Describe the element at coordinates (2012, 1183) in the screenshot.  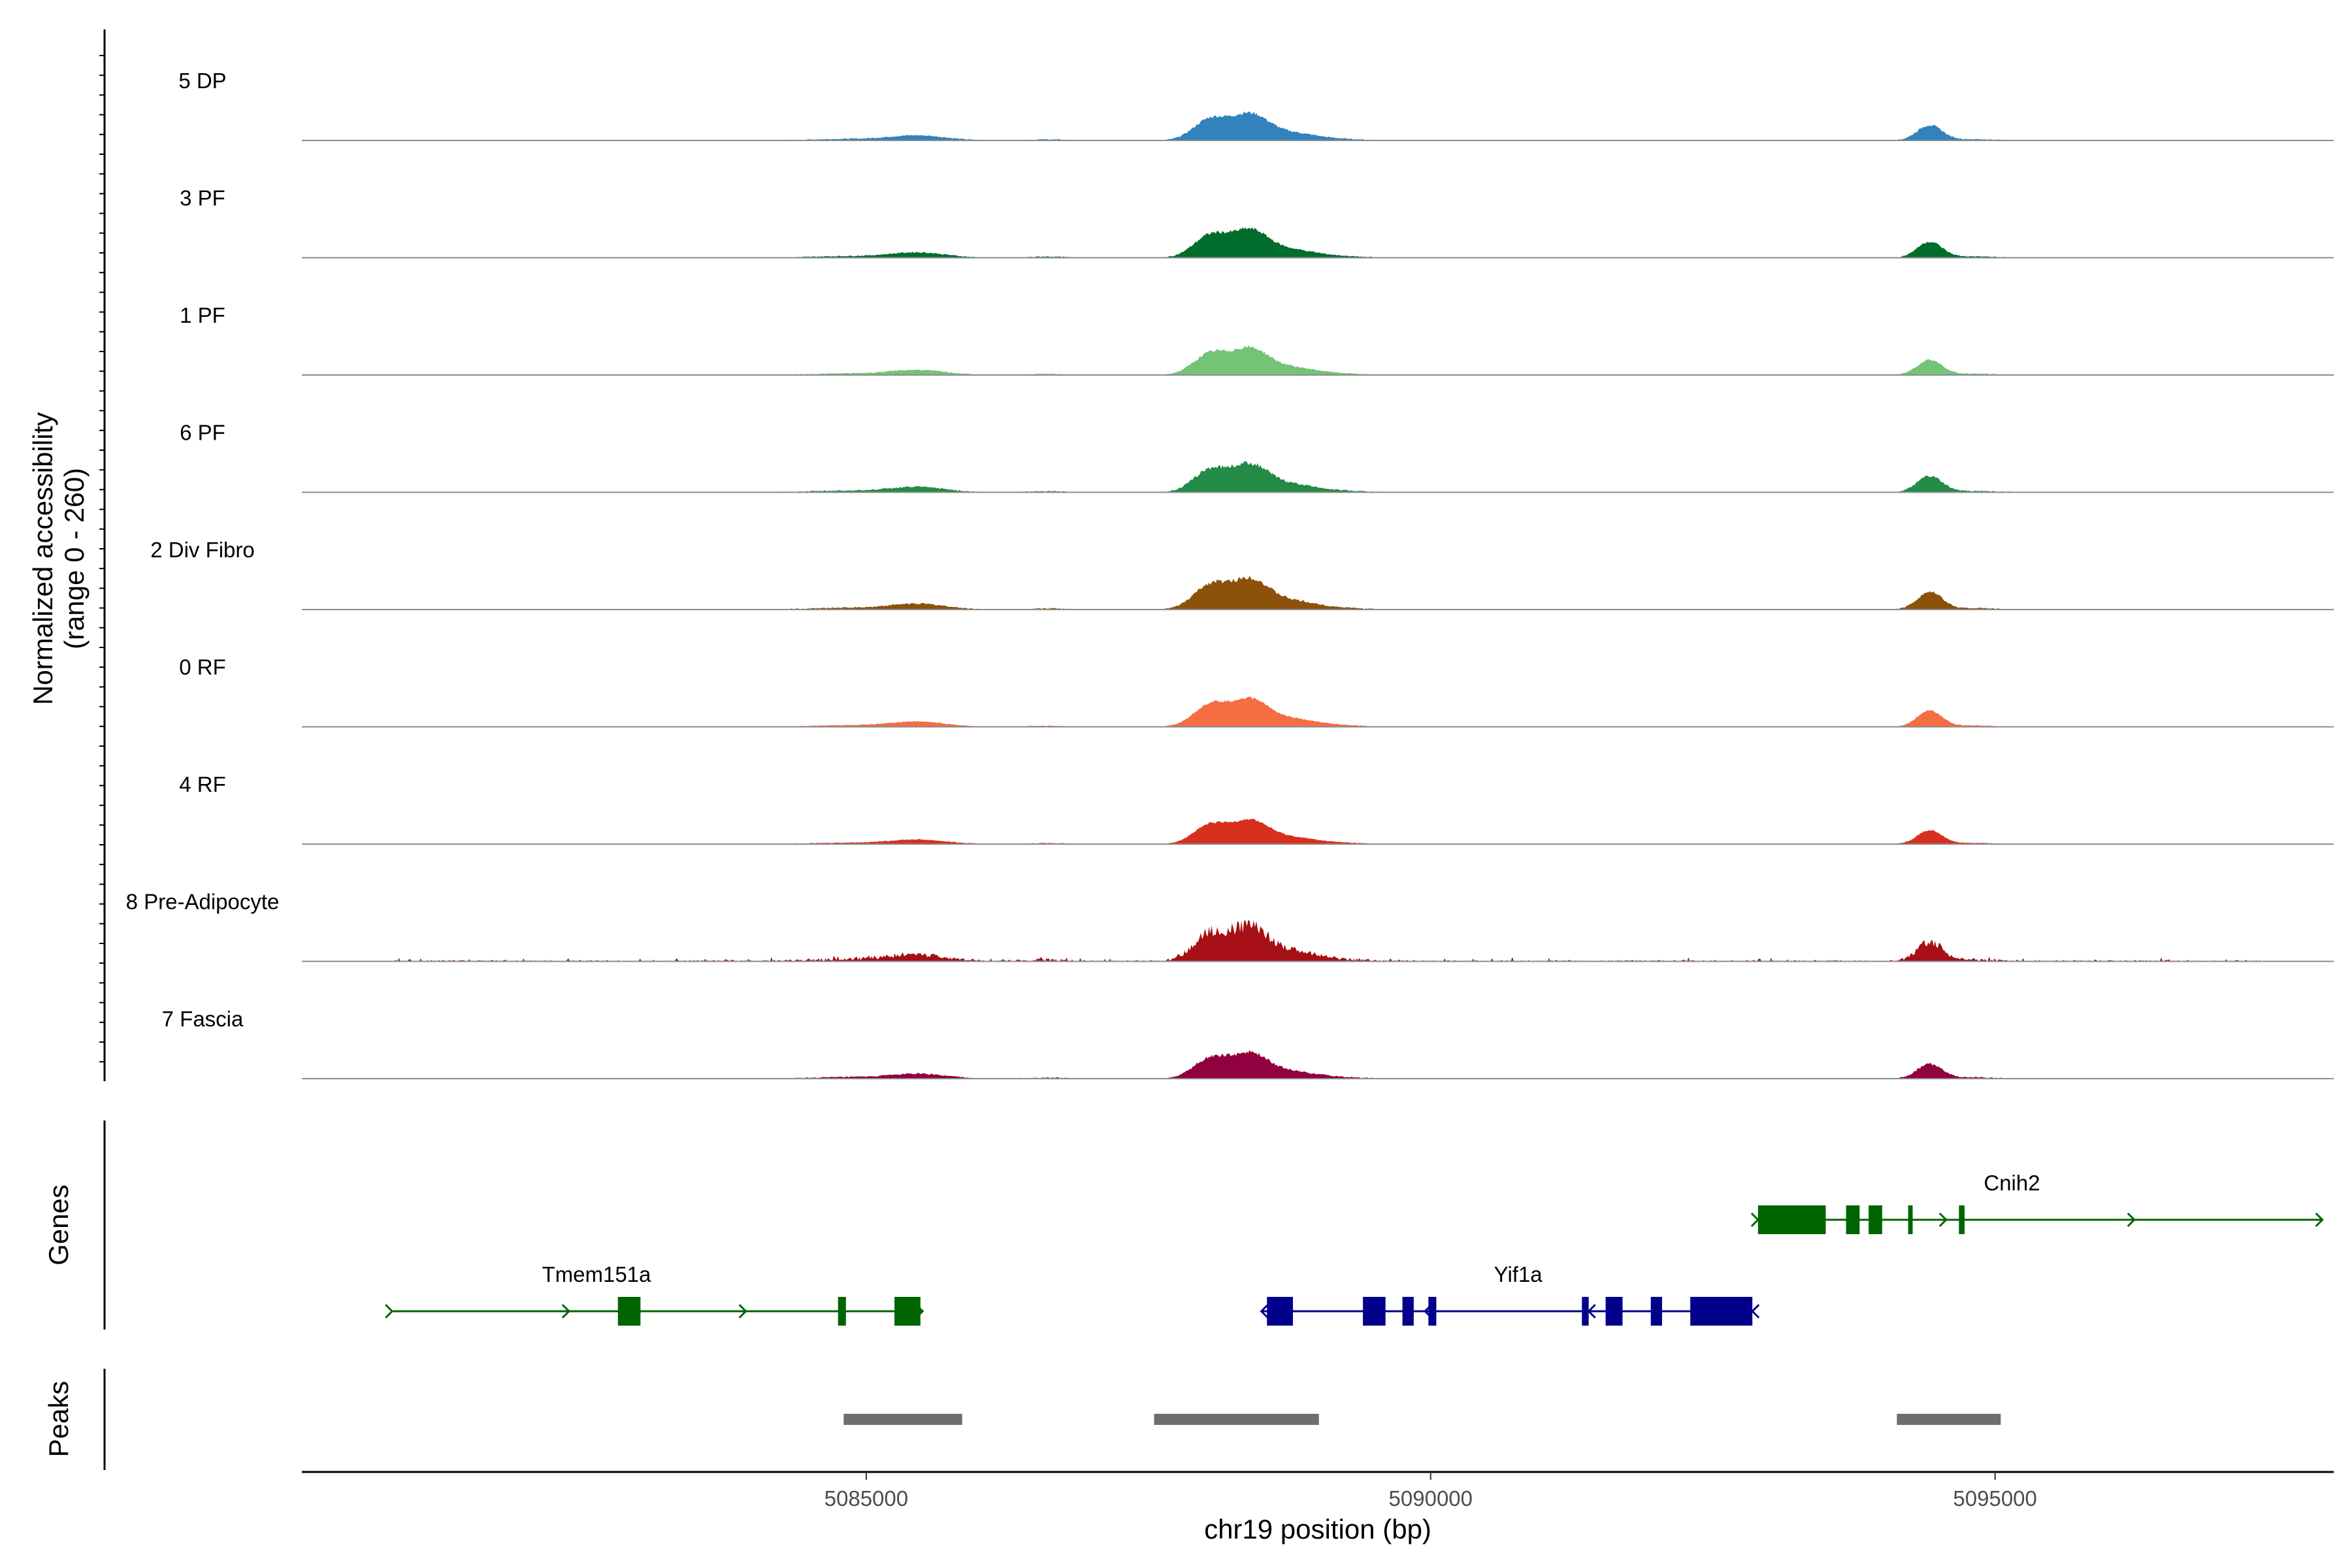
I see `gene-label: Cnih2` at that location.